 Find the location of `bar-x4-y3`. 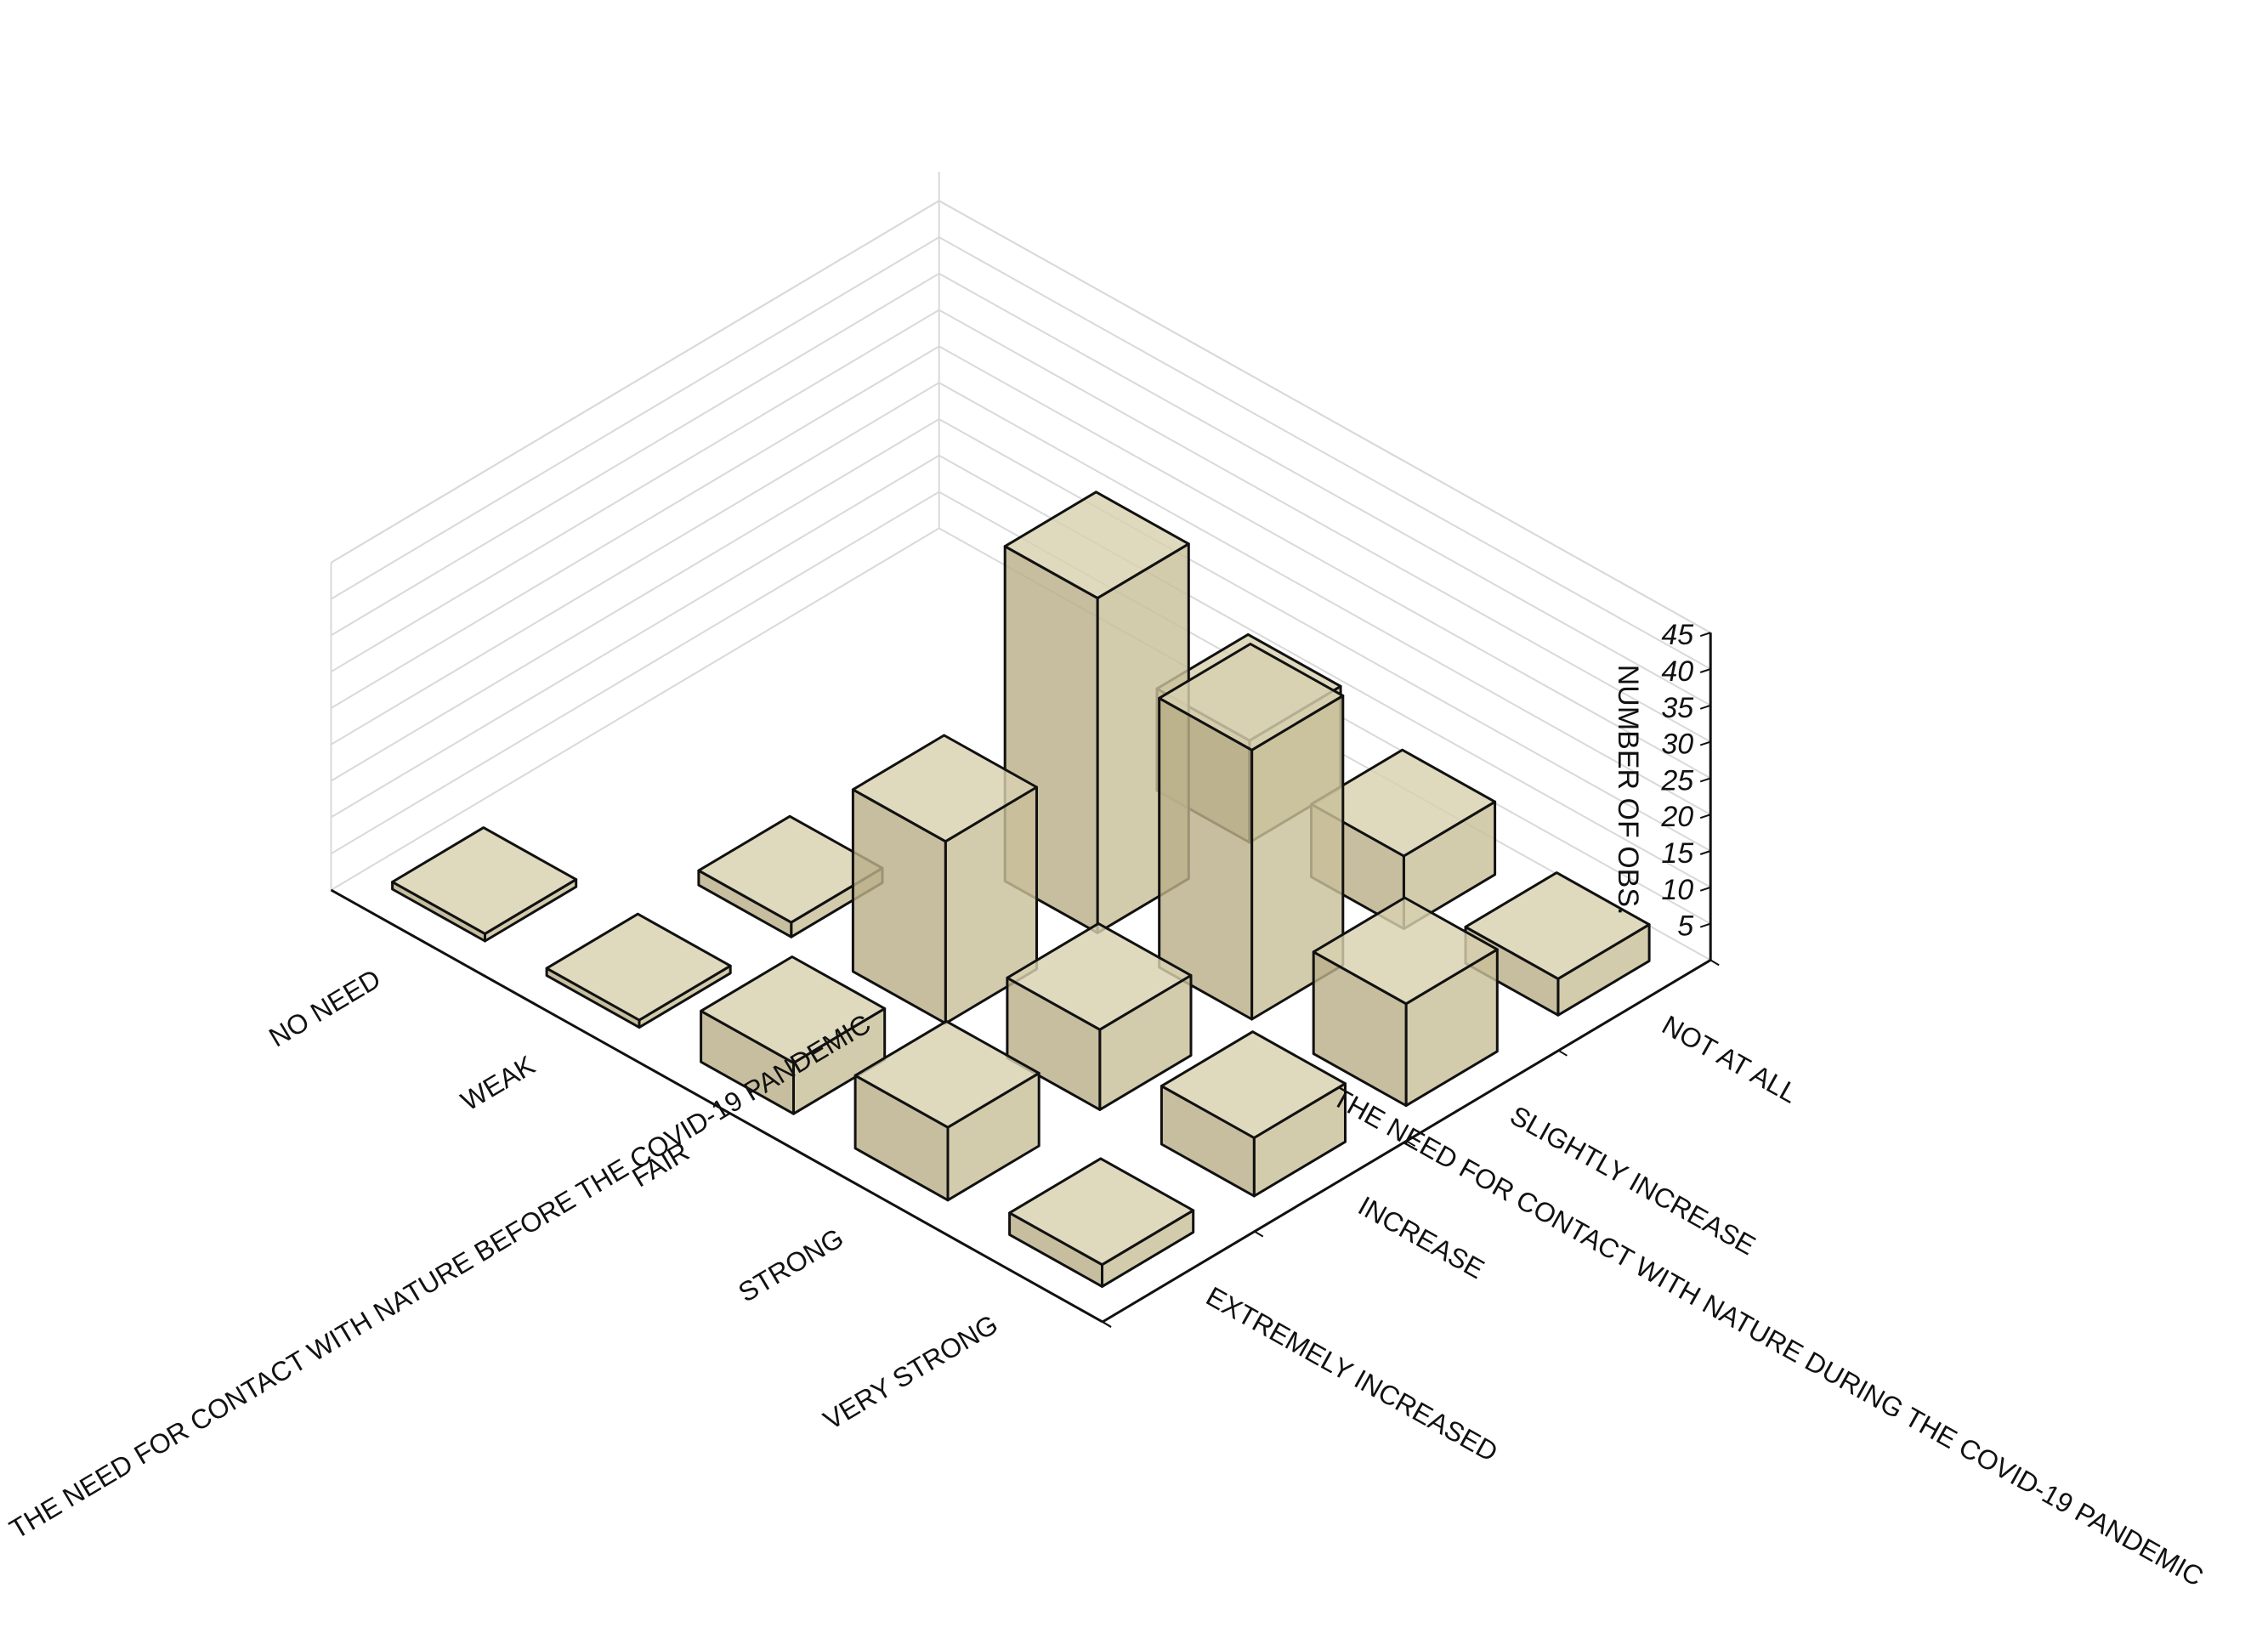

bar-x4-y3 is located at coordinates (1101, 1222).